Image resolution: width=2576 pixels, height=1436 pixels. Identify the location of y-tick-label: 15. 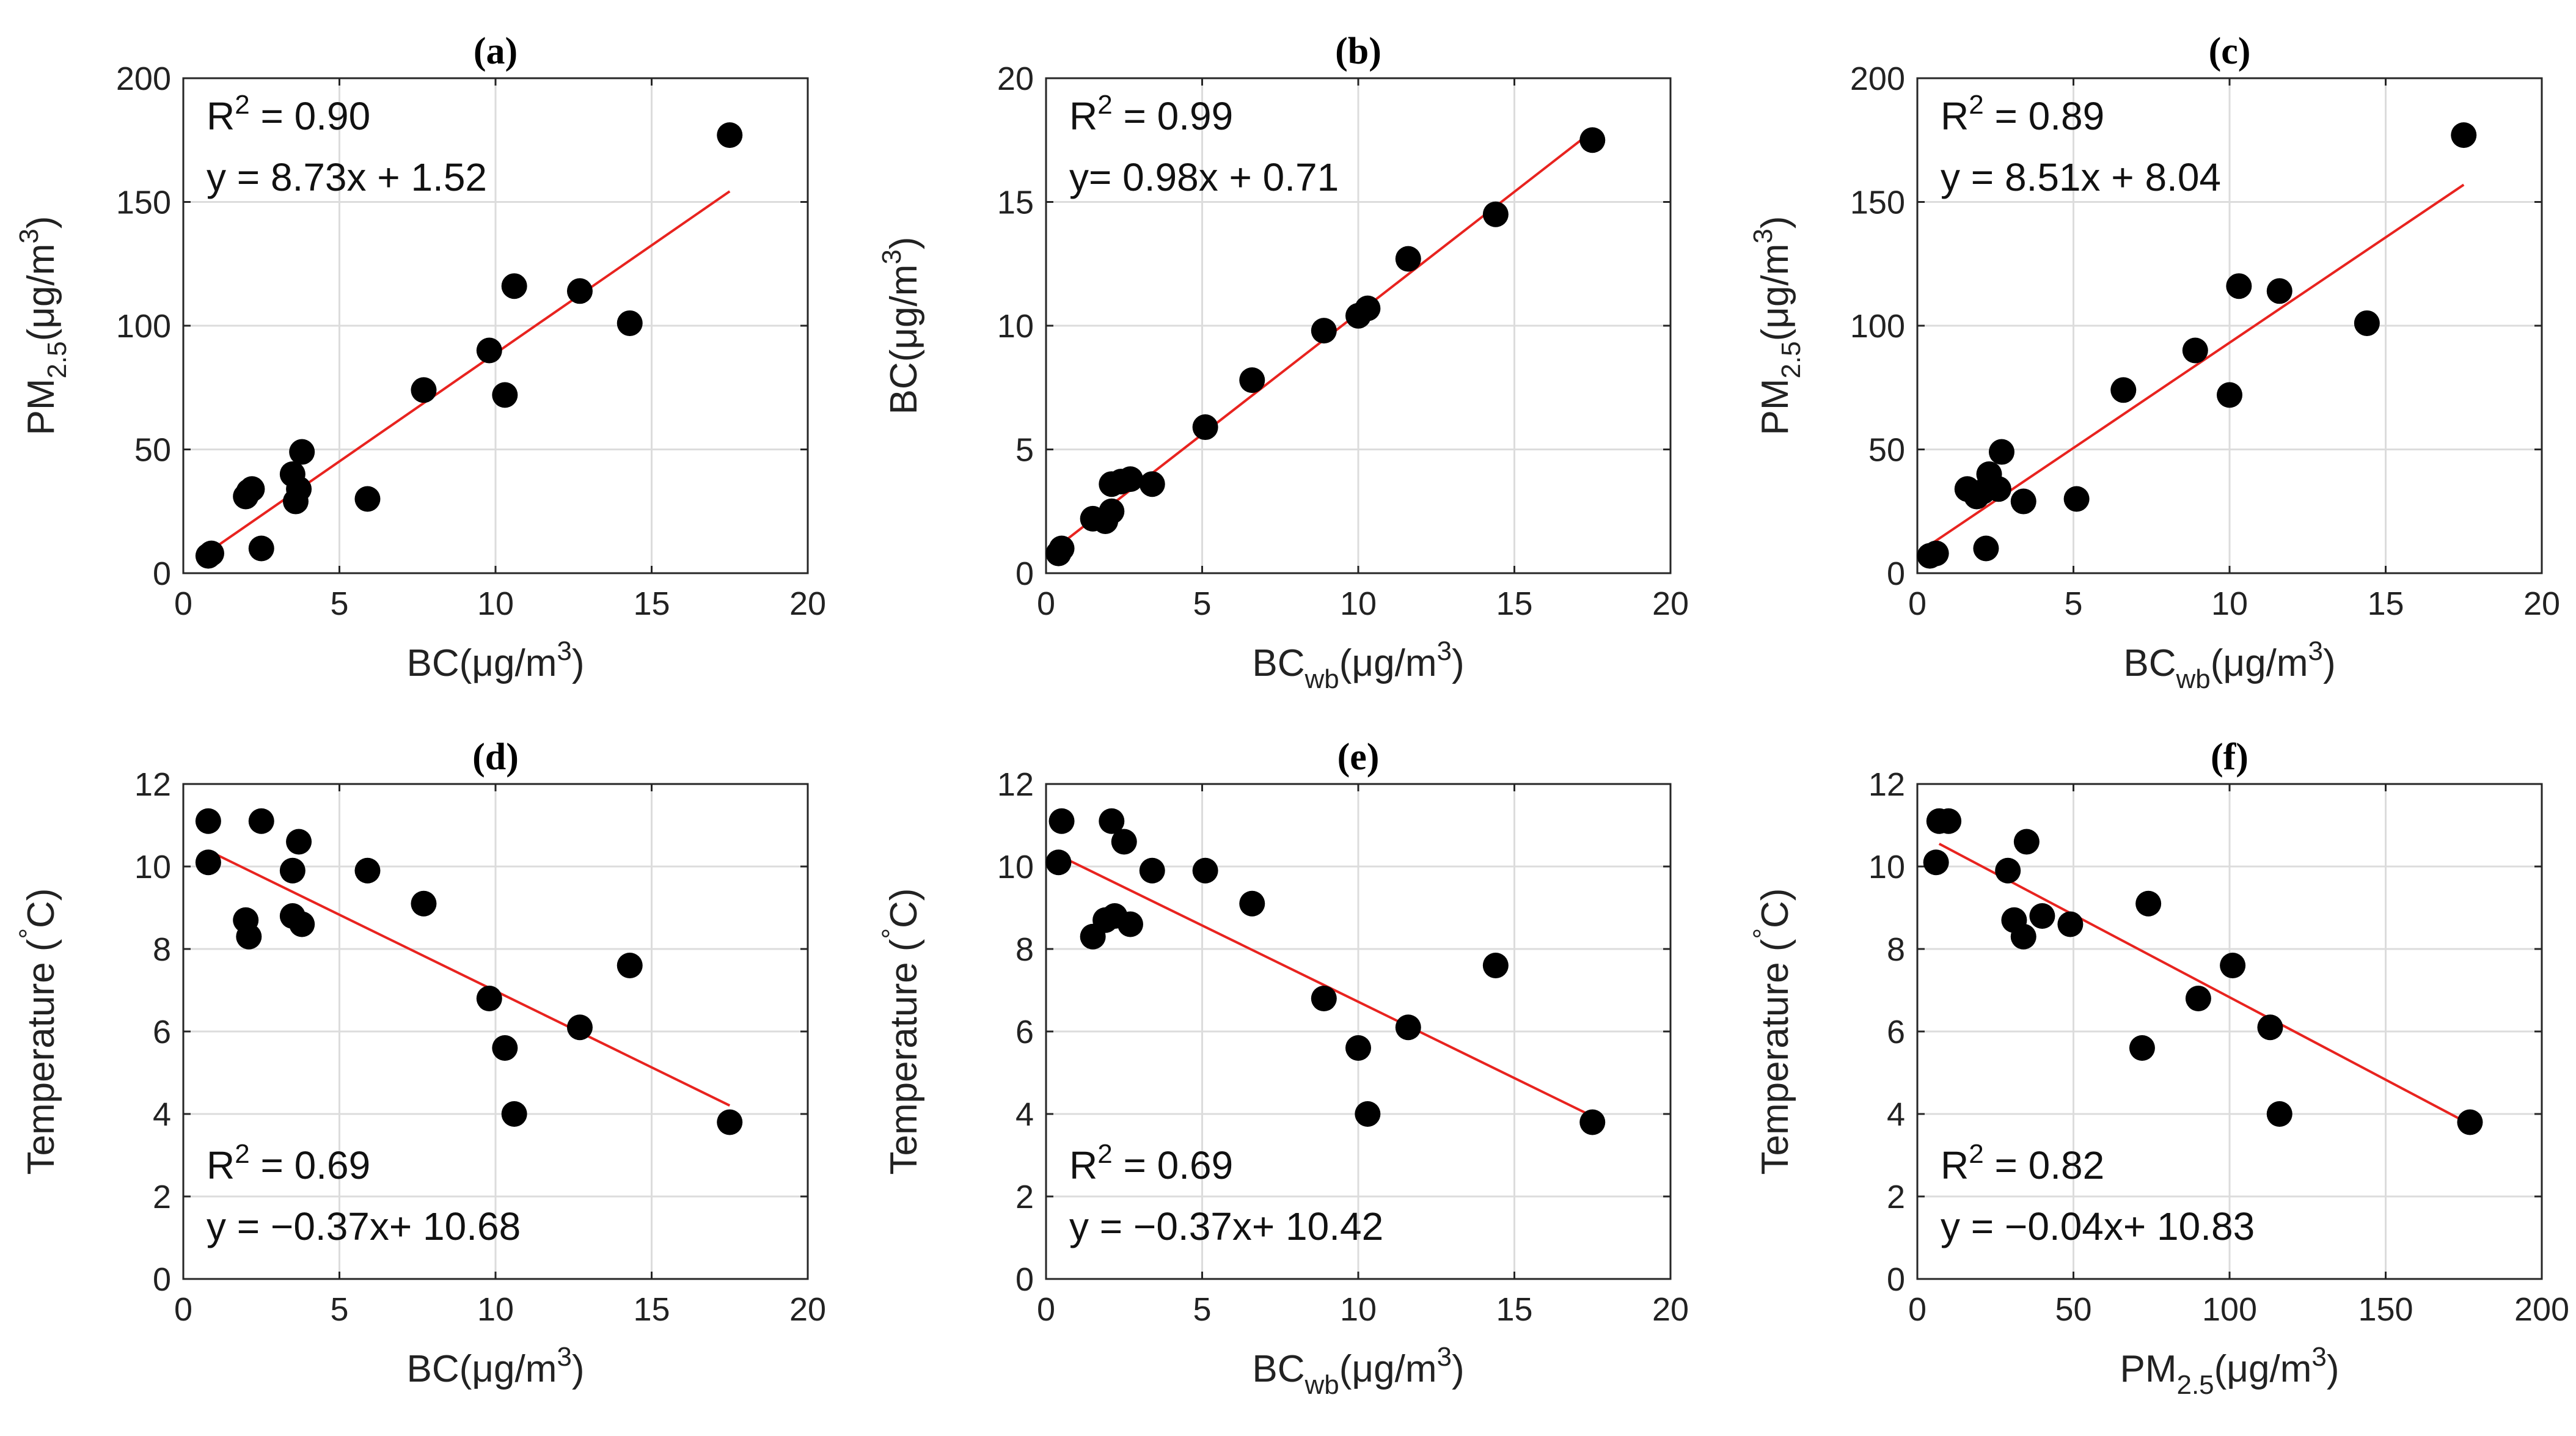
(1015, 203).